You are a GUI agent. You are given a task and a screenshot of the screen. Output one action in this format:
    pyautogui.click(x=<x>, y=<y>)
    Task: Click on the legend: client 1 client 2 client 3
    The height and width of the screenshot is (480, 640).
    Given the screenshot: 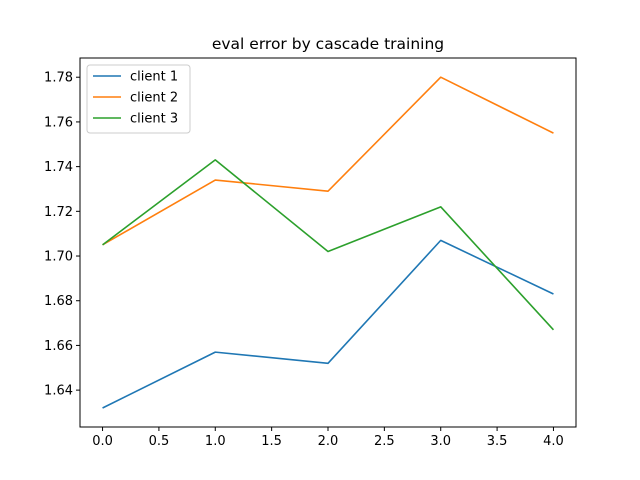 What is the action you would take?
    pyautogui.click(x=138, y=99)
    